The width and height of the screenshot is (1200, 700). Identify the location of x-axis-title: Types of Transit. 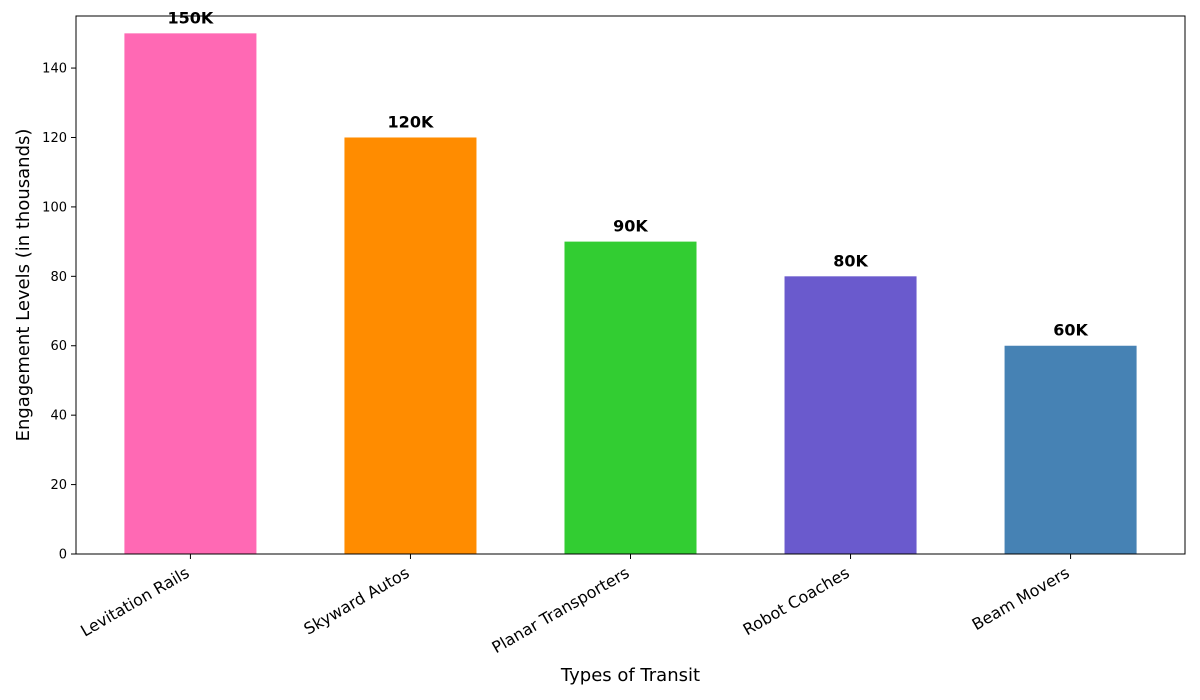
(630, 675).